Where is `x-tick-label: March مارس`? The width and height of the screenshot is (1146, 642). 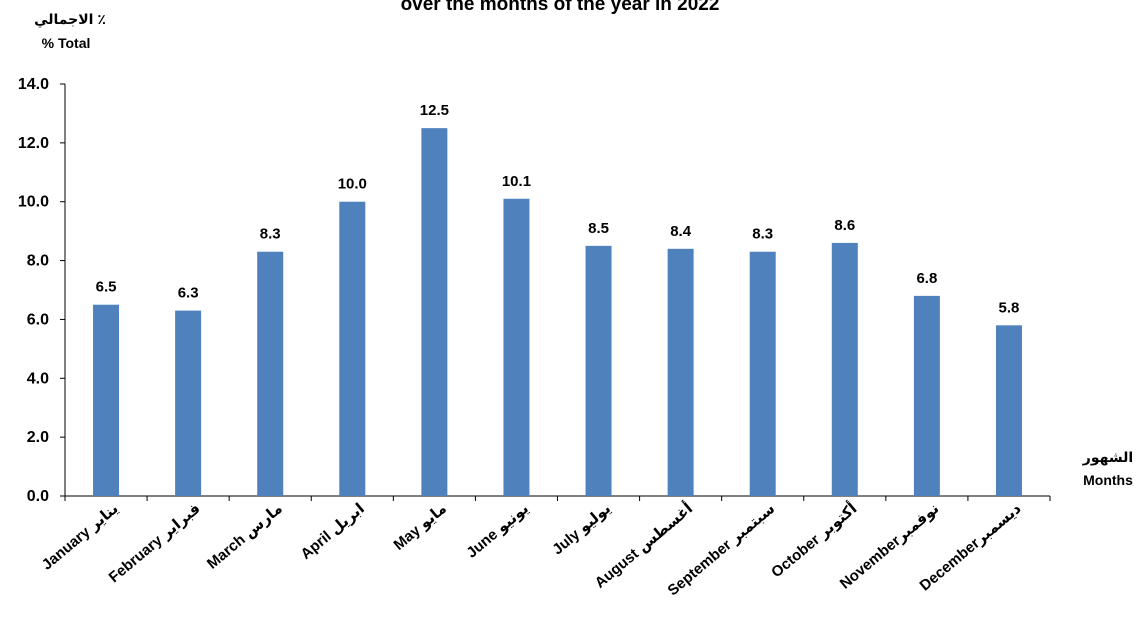
x-tick-label: March مارس is located at coordinates (245, 536).